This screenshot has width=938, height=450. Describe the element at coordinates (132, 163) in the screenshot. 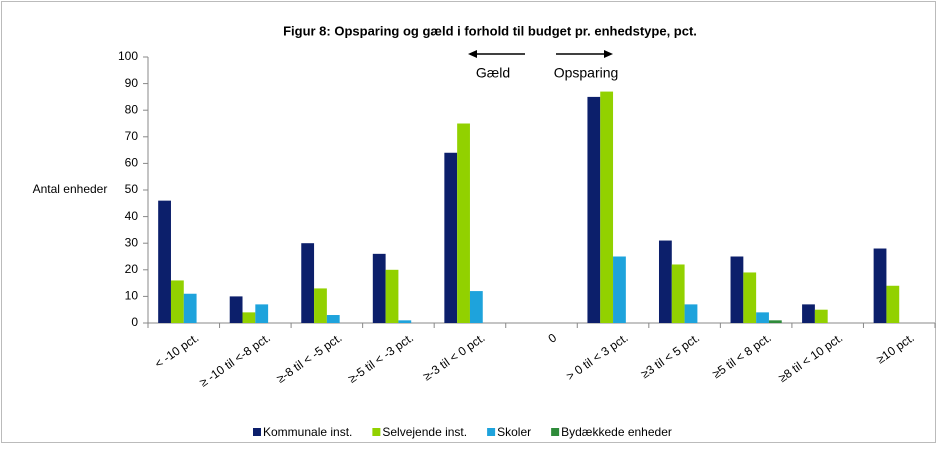

I see `y-tick-label: 60` at that location.